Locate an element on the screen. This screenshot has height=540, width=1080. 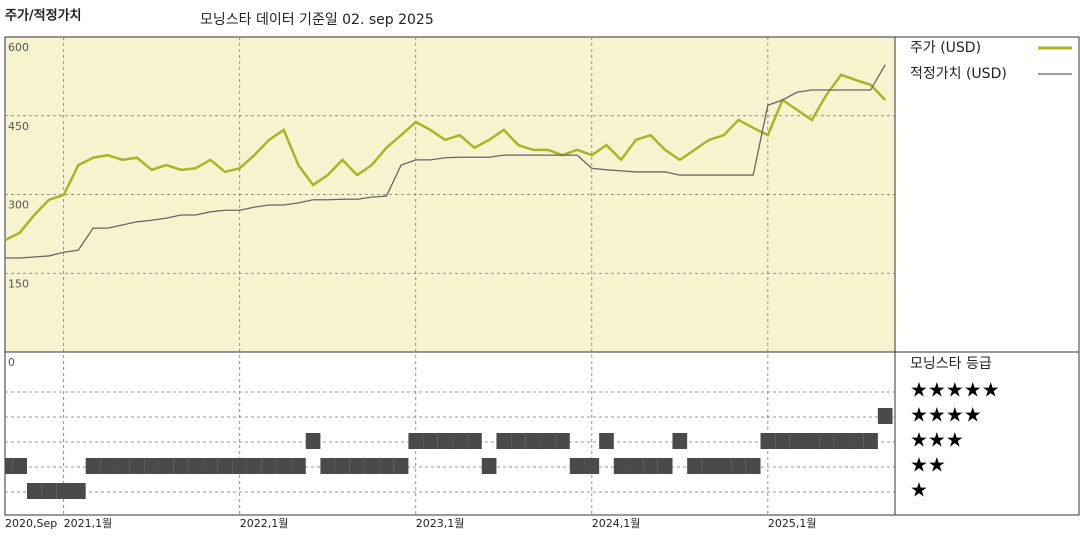
y-tick-label: 300 is located at coordinates (18, 205).